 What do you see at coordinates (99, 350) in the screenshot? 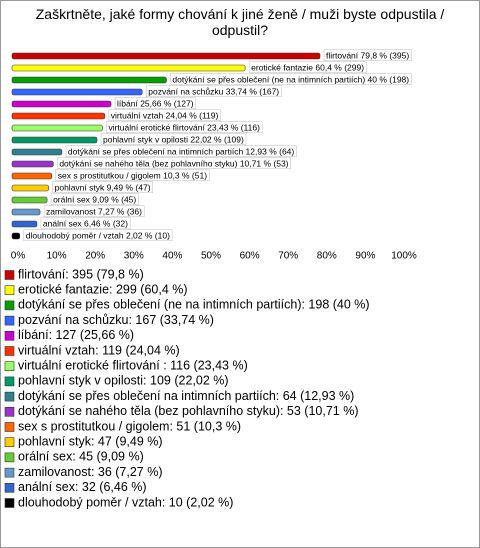
I see `legend-label: virtuální vztah: 119 (24,04 %)` at bounding box center [99, 350].